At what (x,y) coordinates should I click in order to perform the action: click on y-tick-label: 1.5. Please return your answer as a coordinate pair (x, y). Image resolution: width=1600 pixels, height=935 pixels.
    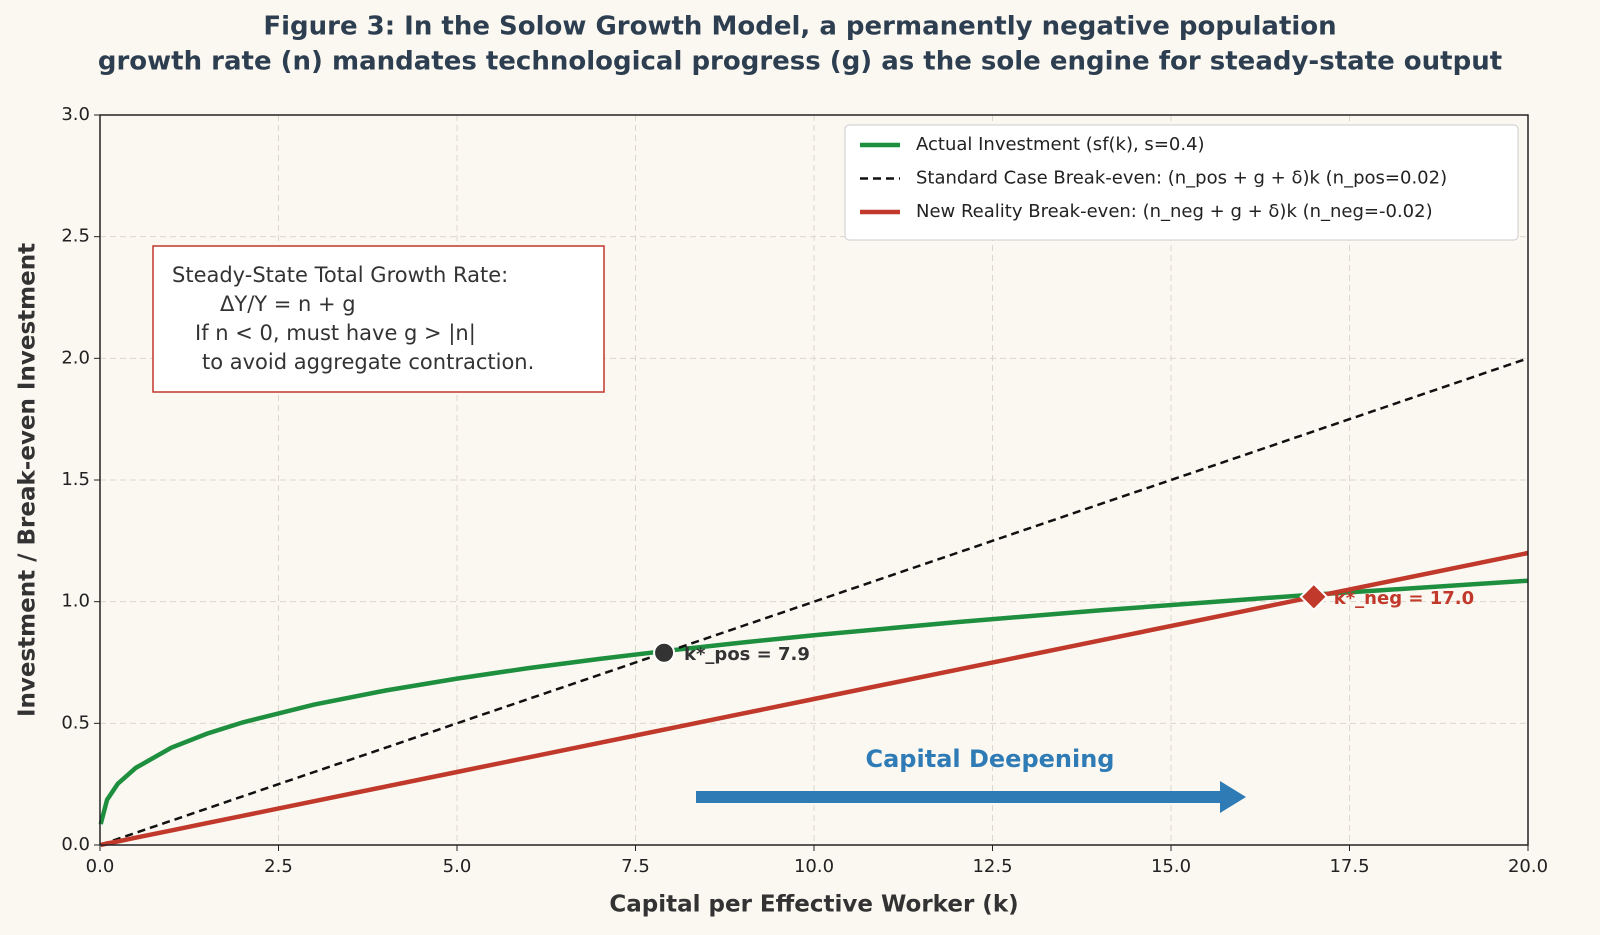
    Looking at the image, I should click on (75, 479).